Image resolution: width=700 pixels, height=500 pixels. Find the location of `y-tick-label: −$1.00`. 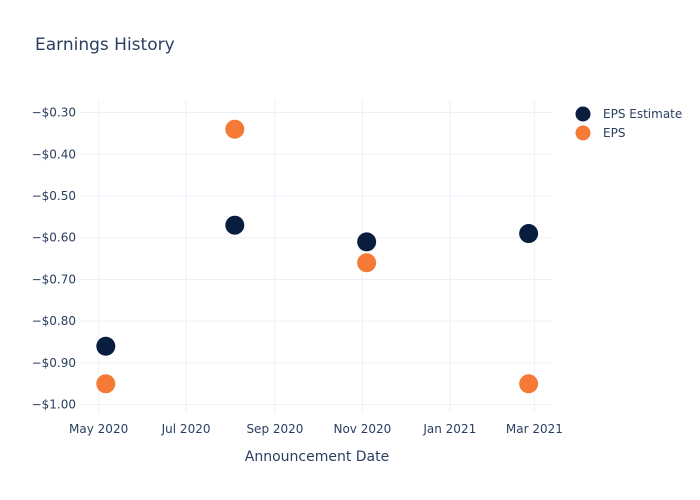

y-tick-label: −$1.00 is located at coordinates (54, 405).